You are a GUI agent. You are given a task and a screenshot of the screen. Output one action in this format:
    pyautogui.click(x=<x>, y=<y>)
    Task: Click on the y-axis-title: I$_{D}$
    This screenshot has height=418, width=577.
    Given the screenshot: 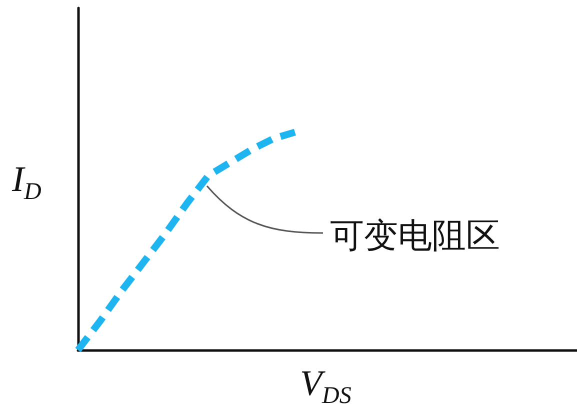 What is the action you would take?
    pyautogui.click(x=27, y=182)
    